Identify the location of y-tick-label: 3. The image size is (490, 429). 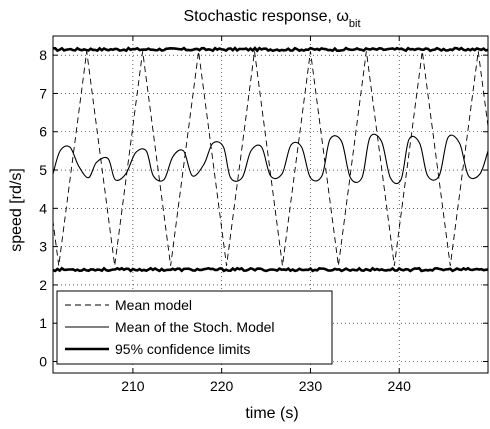
(43, 247).